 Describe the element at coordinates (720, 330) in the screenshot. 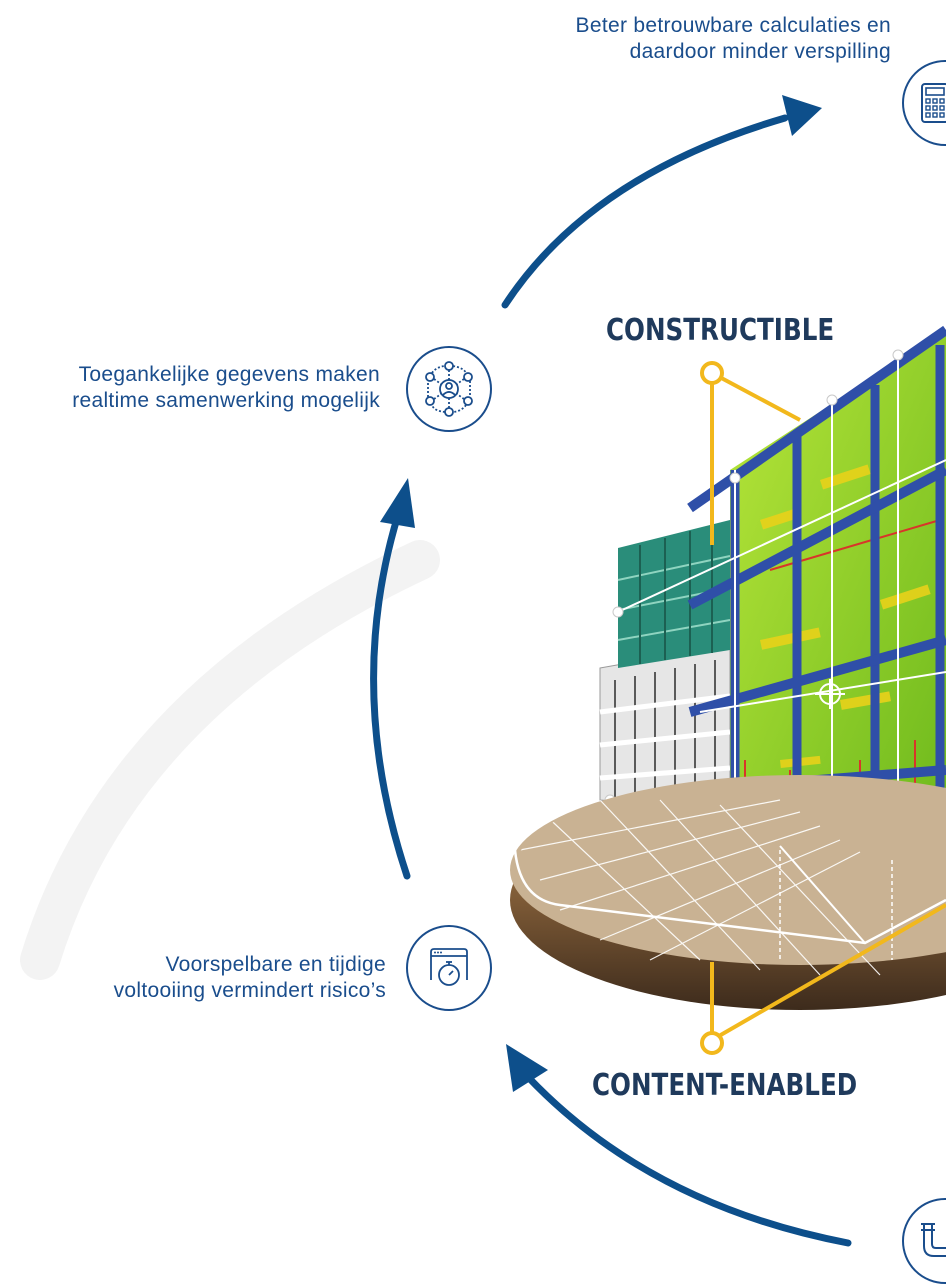

I see `label-constructible: CONSTRUCTIBLE` at that location.